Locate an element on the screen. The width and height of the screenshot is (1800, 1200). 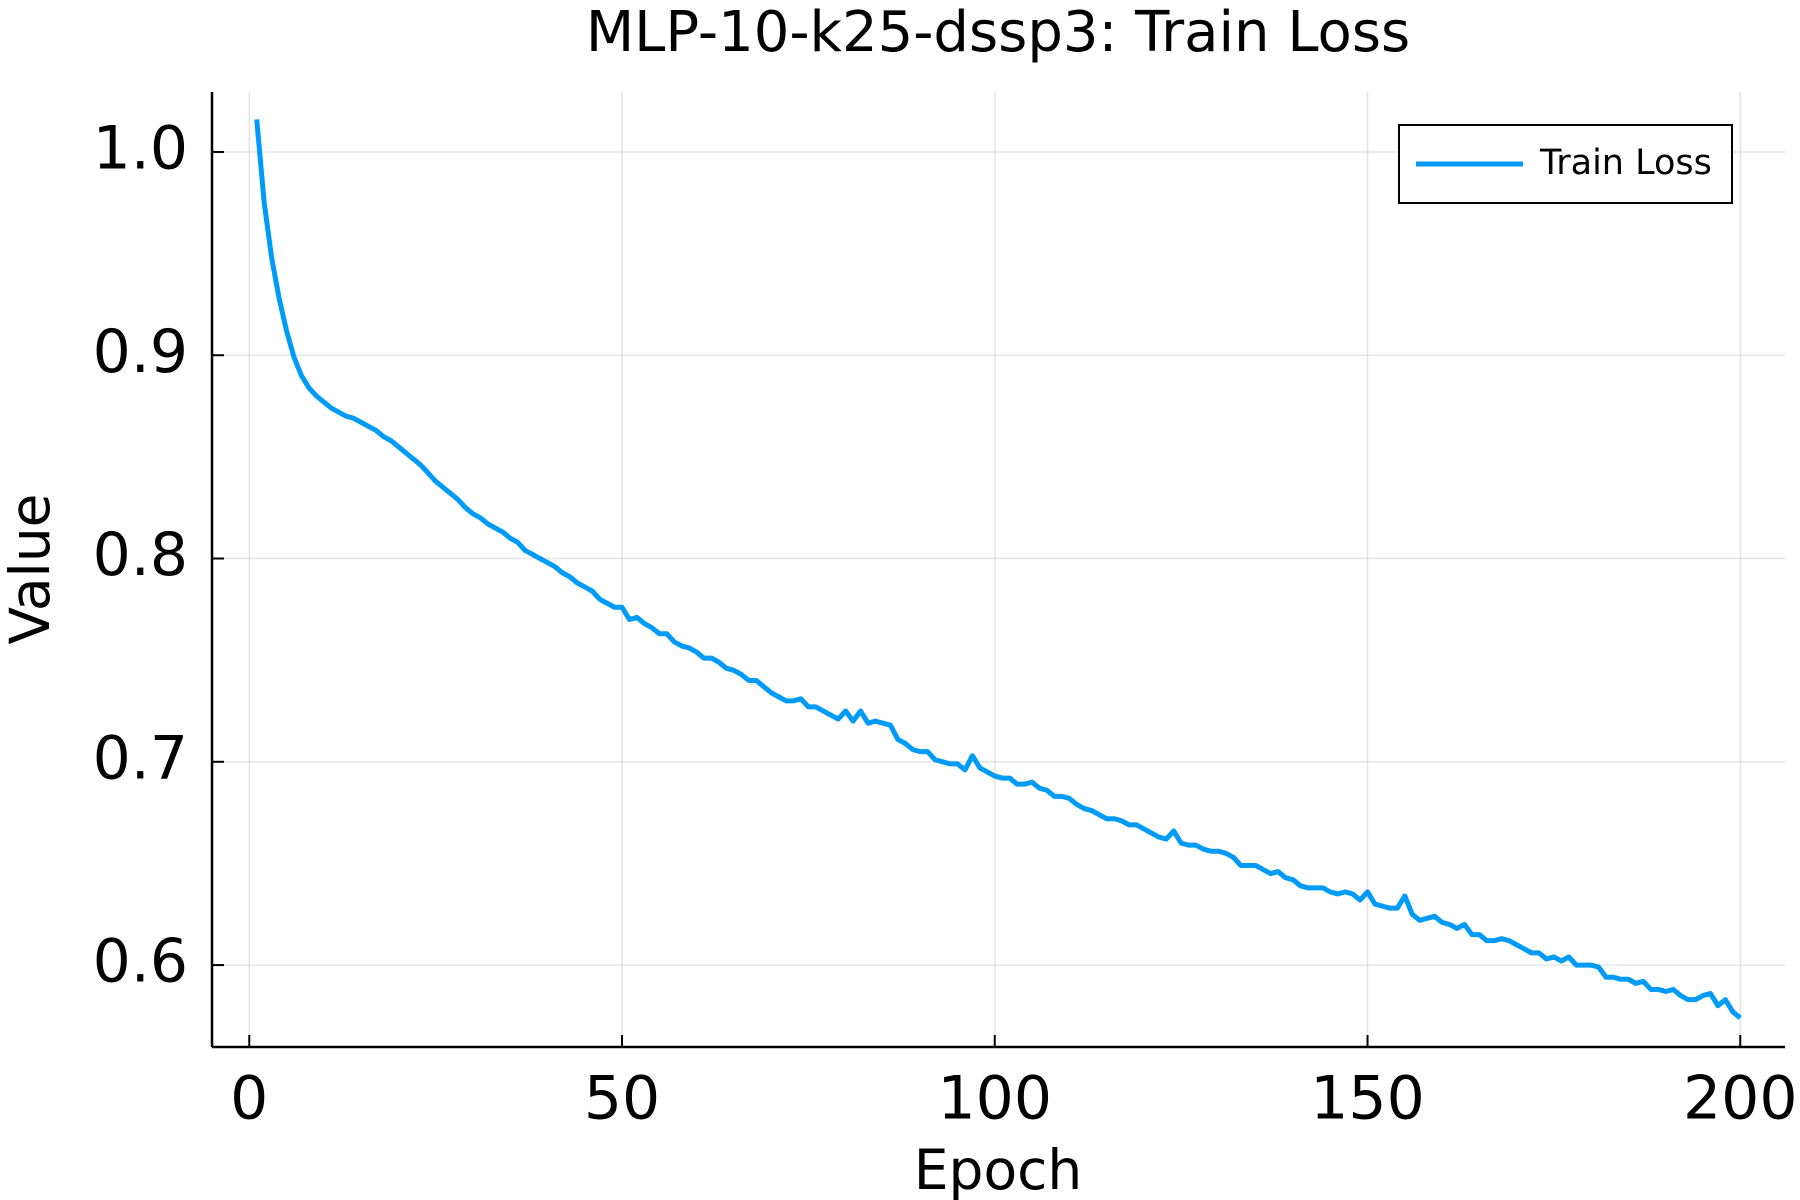
x-tick-label: 100 is located at coordinates (995, 1099).